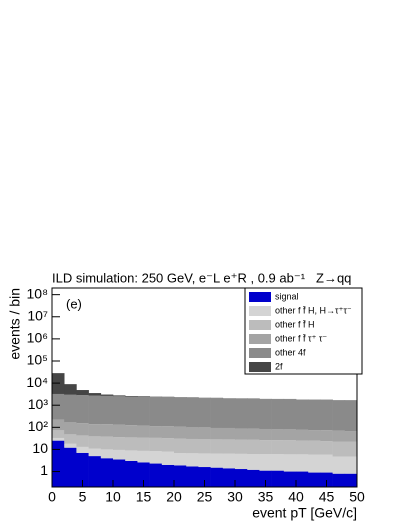  Describe the element at coordinates (303, 331) in the screenshot. I see `legend-box` at that location.